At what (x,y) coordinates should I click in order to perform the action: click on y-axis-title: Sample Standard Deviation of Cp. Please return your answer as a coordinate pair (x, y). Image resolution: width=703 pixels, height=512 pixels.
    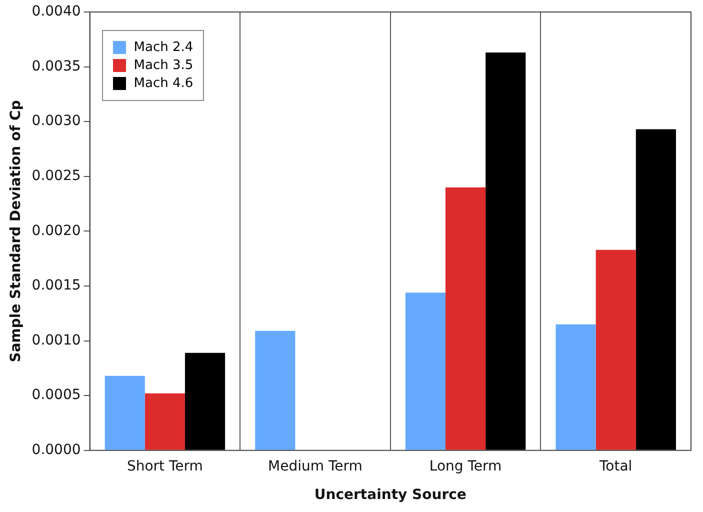
    Looking at the image, I should click on (16, 231).